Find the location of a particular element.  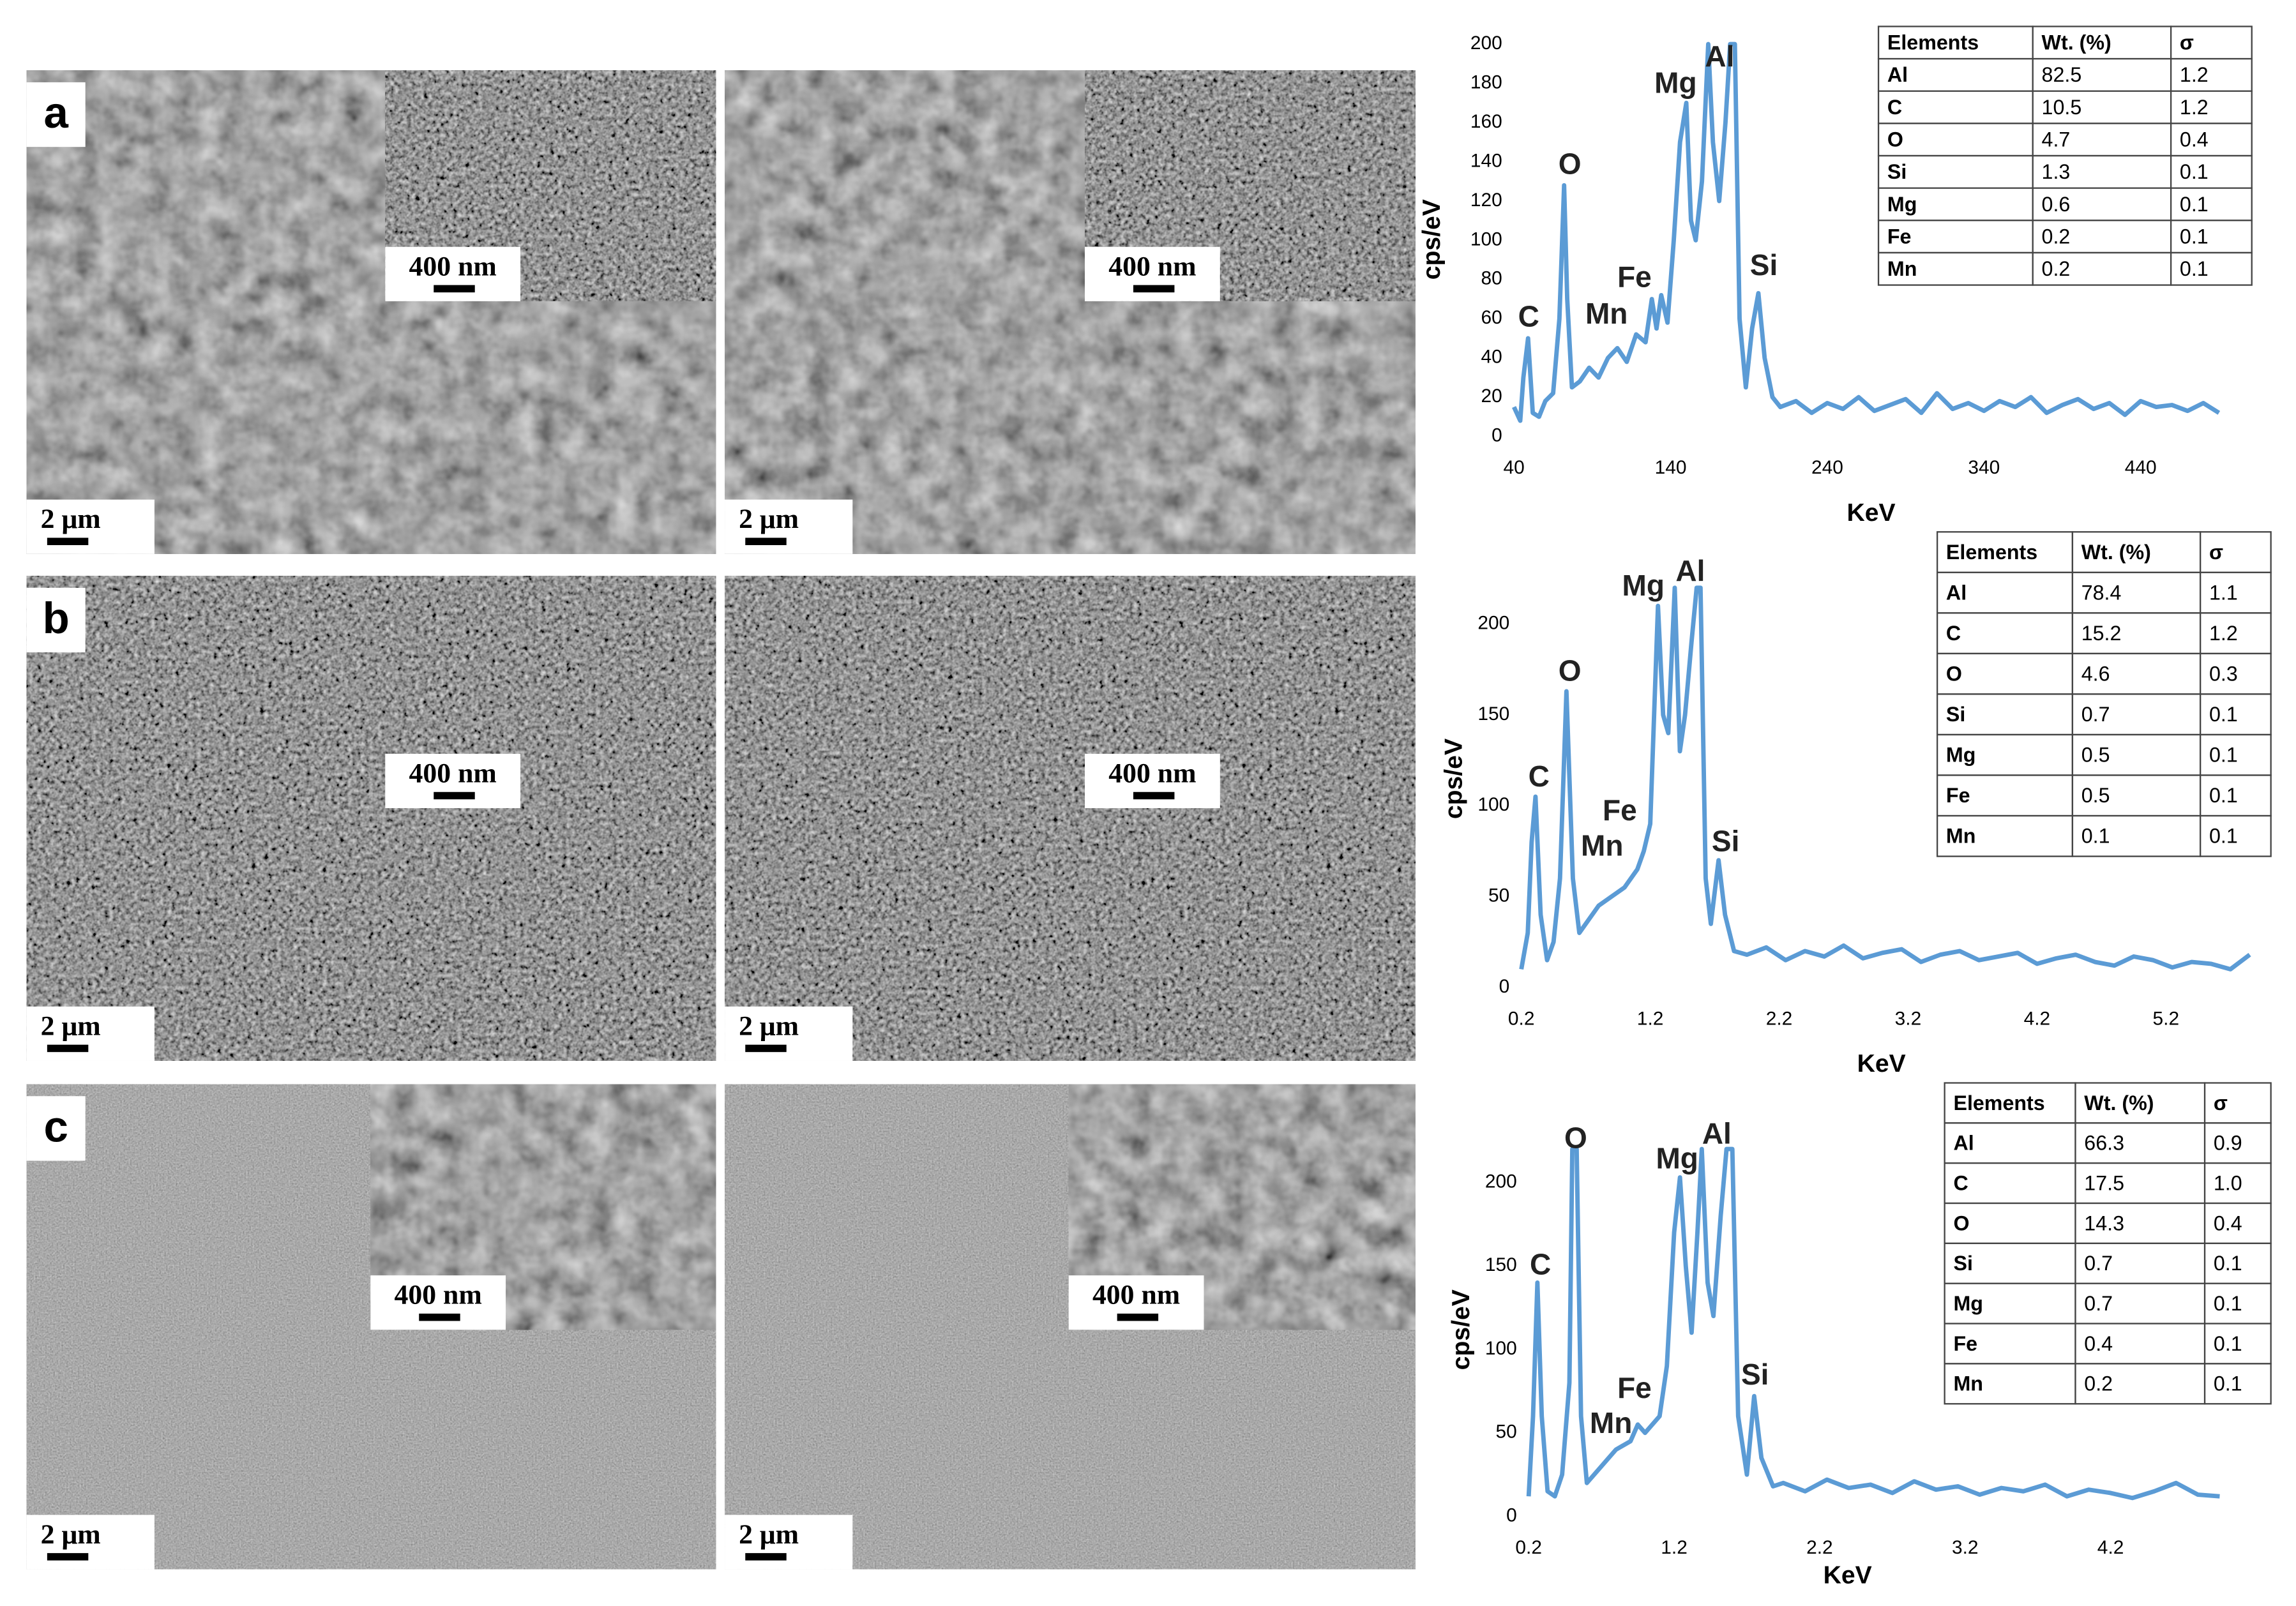

panel-label: a is located at coordinates (55, 112).